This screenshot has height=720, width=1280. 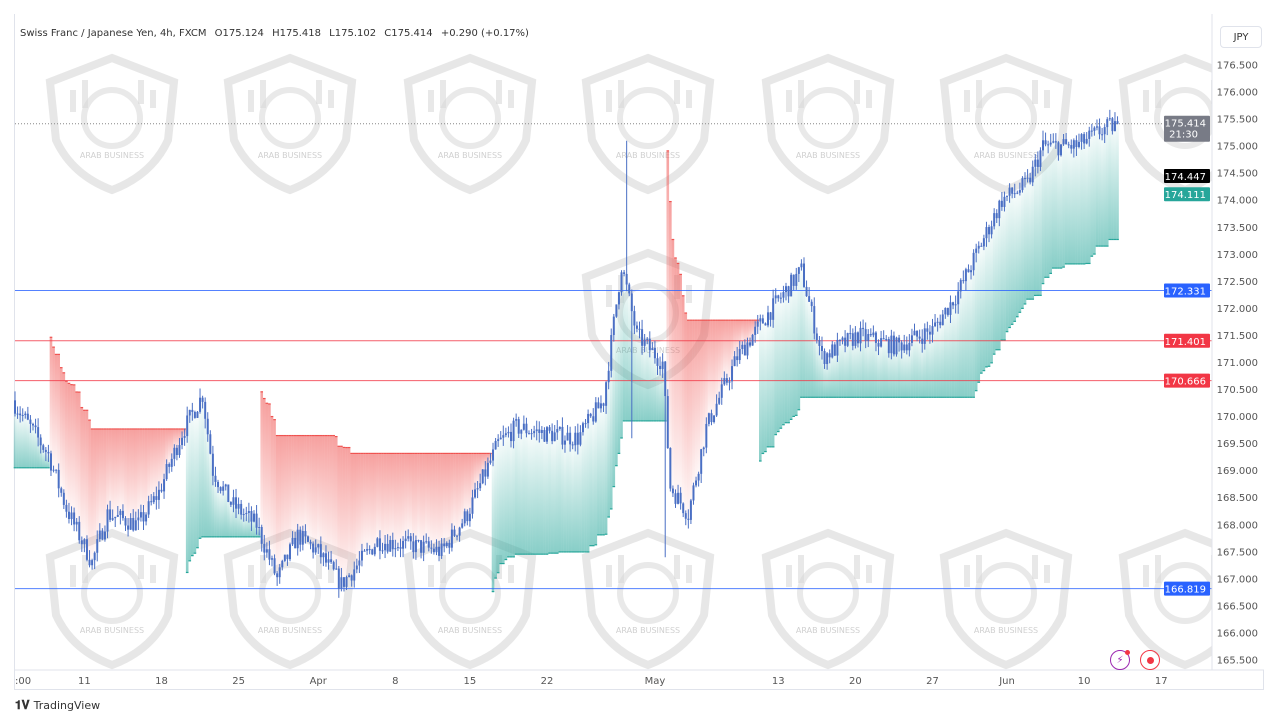 I want to click on tradingview-logo-icon: 𝟏𝐕, so click(x=22, y=705).